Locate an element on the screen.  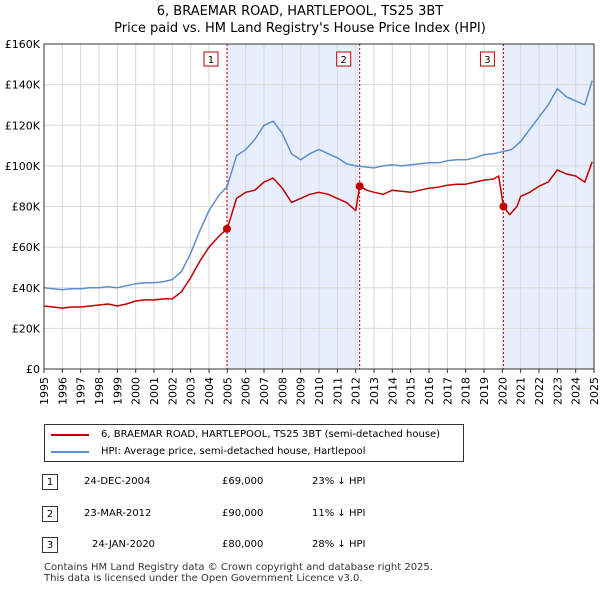
y-tick-label: £80K is located at coordinates (26, 207).